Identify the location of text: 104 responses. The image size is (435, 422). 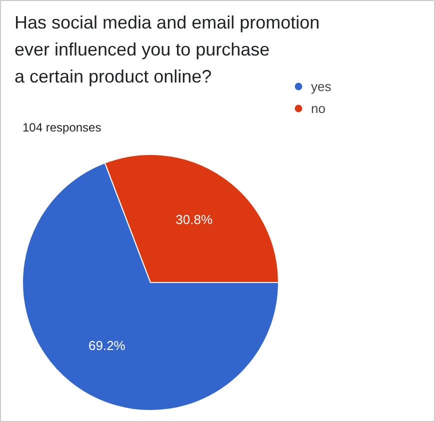
(62, 127).